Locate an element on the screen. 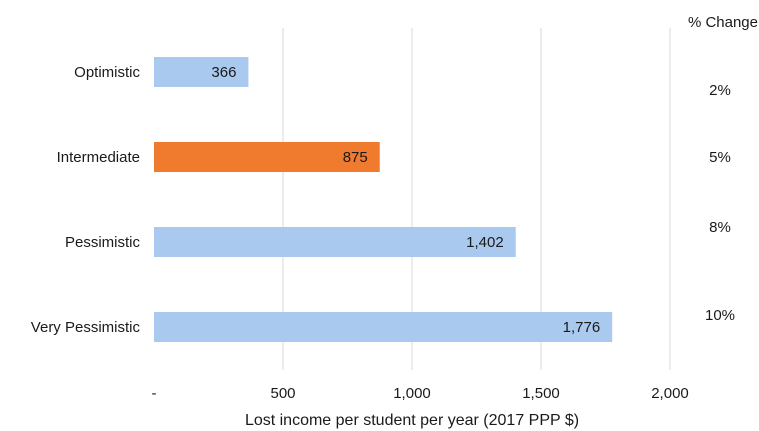 This screenshot has width=759, height=431. percent-change-header: % Change is located at coordinates (722, 22).